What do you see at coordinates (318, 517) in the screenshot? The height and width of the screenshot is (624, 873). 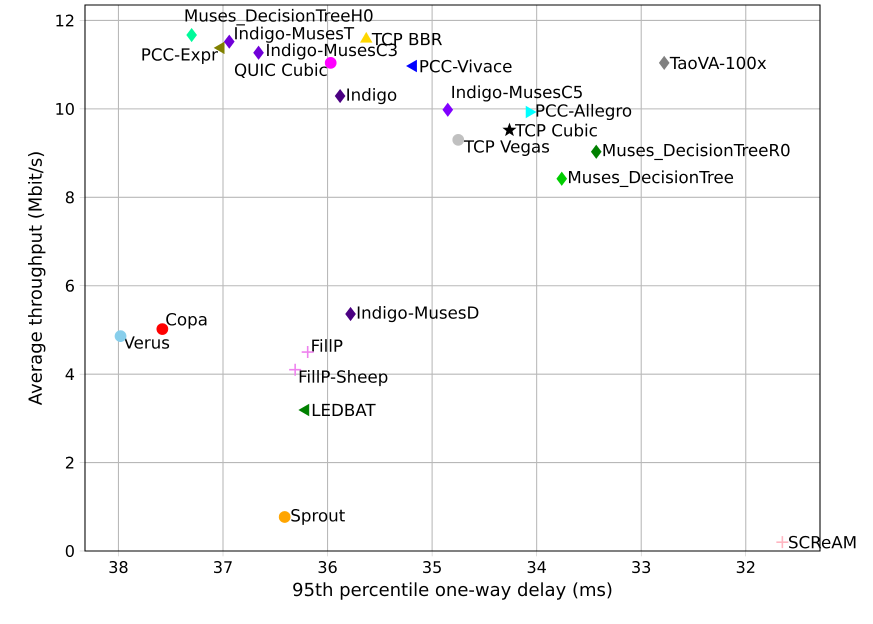 I see `series-label: Sprout` at bounding box center [318, 517].